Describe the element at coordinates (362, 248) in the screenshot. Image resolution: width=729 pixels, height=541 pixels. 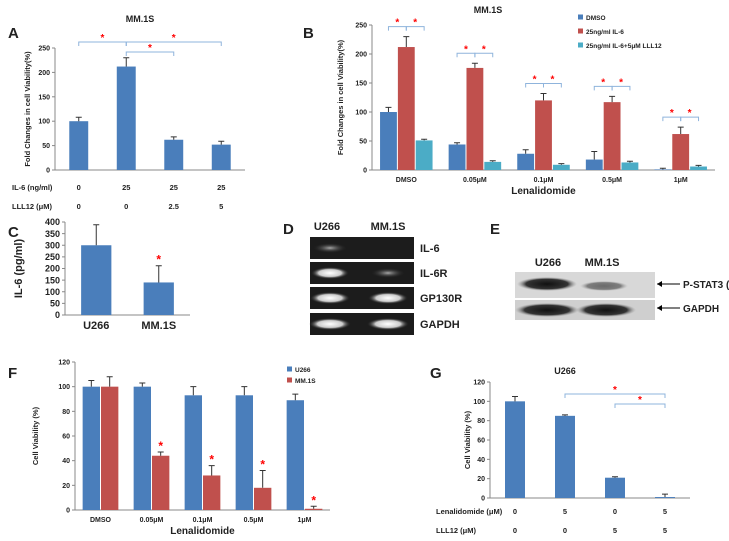
I see `gel-strip` at that location.